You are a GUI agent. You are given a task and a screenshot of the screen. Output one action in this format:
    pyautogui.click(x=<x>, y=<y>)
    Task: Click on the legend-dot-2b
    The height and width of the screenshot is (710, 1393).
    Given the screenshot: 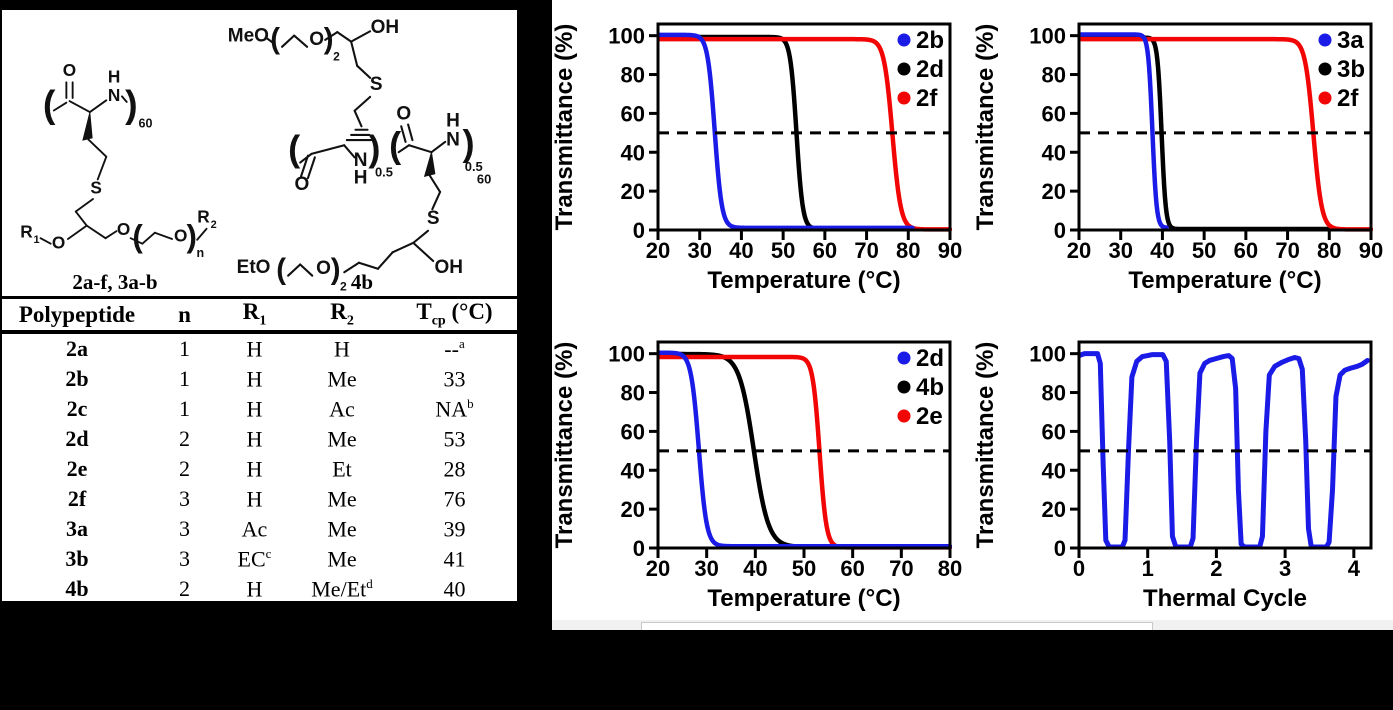 What is the action you would take?
    pyautogui.click(x=904, y=40)
    